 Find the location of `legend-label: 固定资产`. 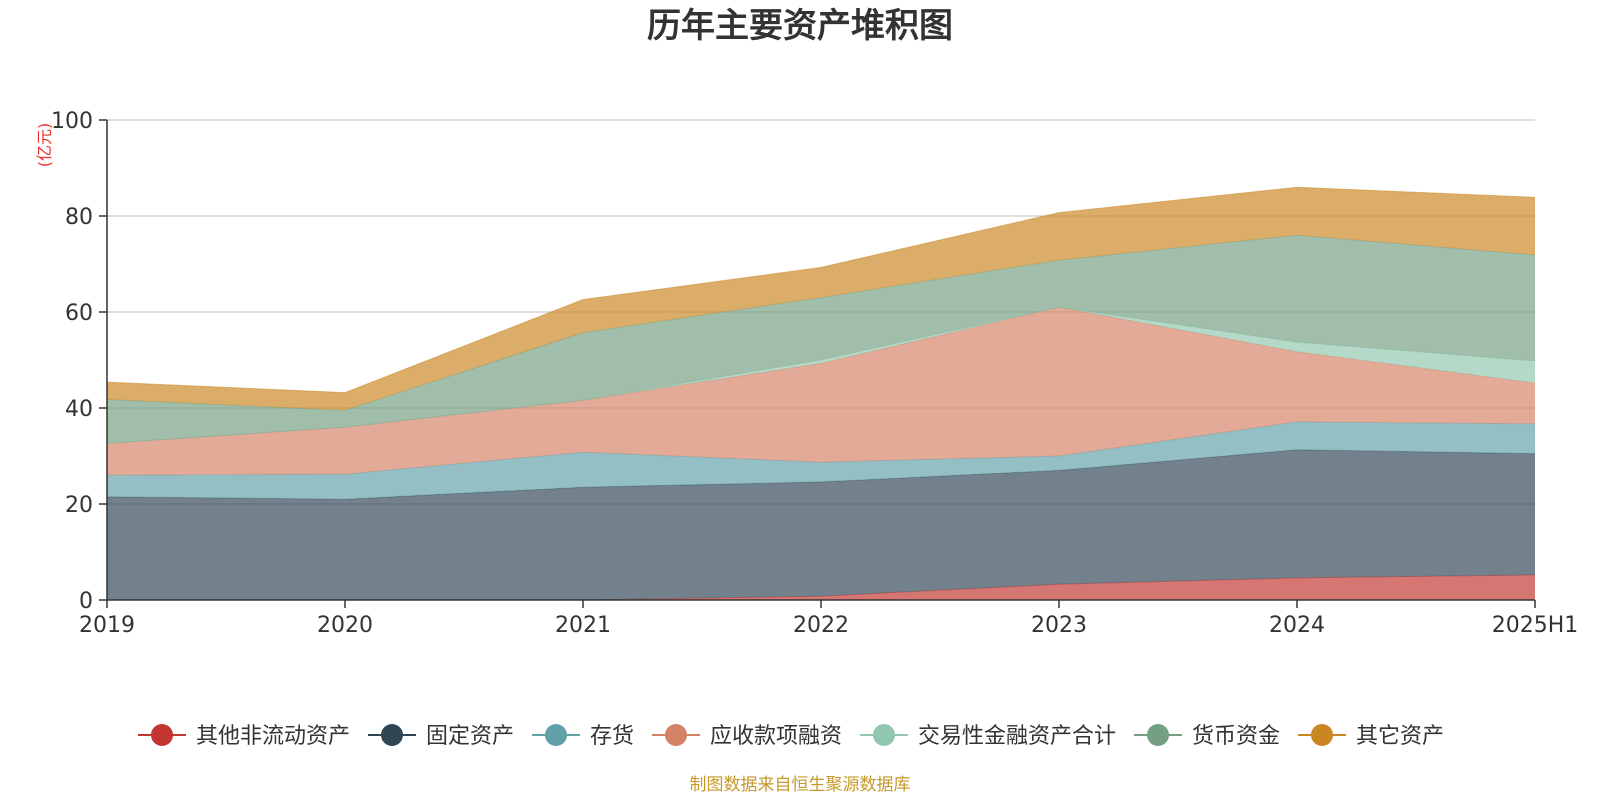

legend-label: 固定资产 is located at coordinates (470, 736).